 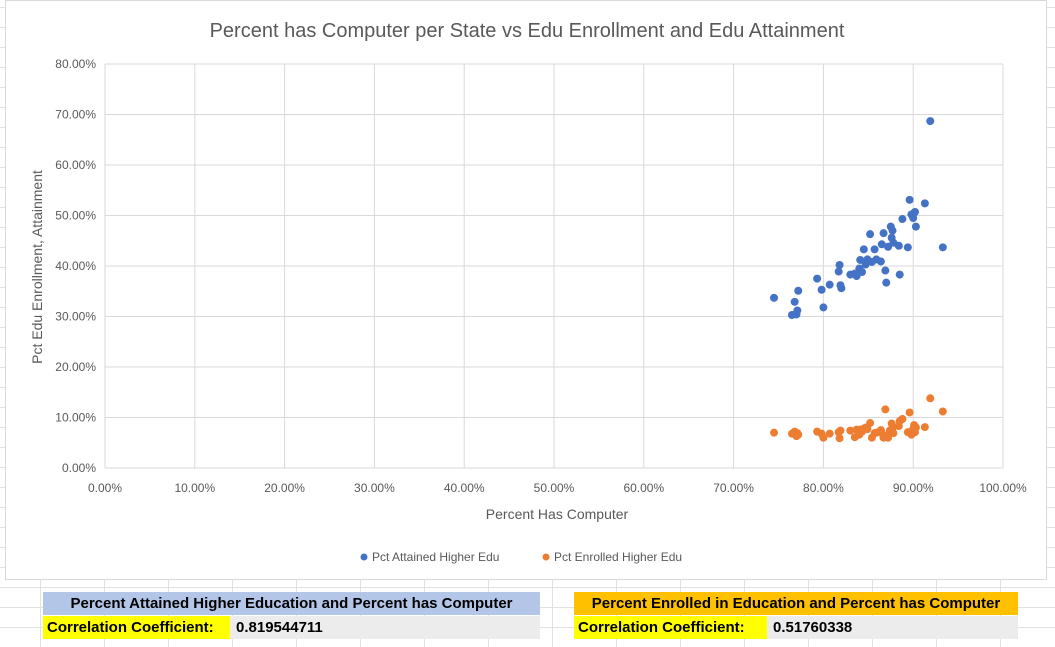 I want to click on y-tick-label: 0.00%, so click(x=79, y=468).